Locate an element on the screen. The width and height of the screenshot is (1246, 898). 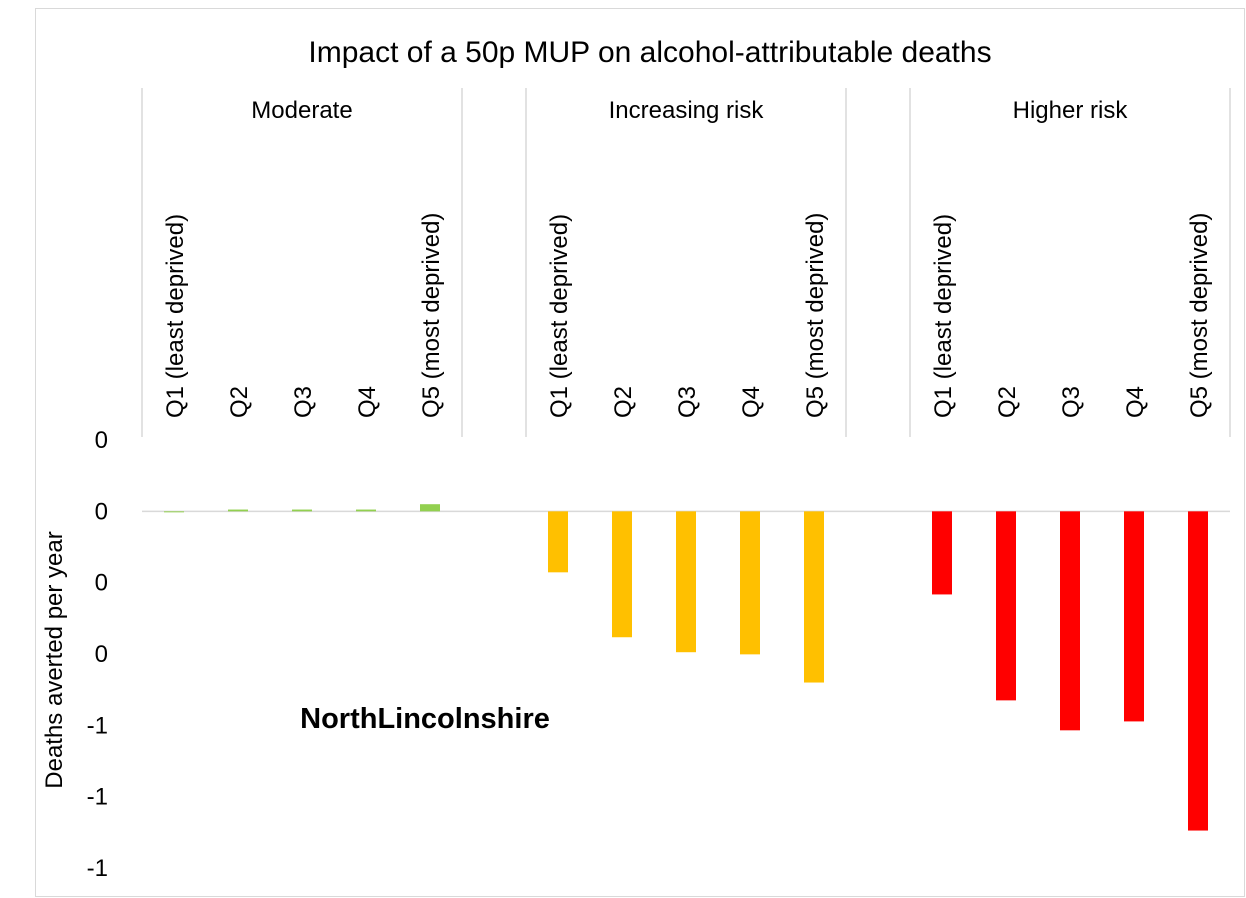
annotation: NorthLincolnshire is located at coordinates (425, 719).